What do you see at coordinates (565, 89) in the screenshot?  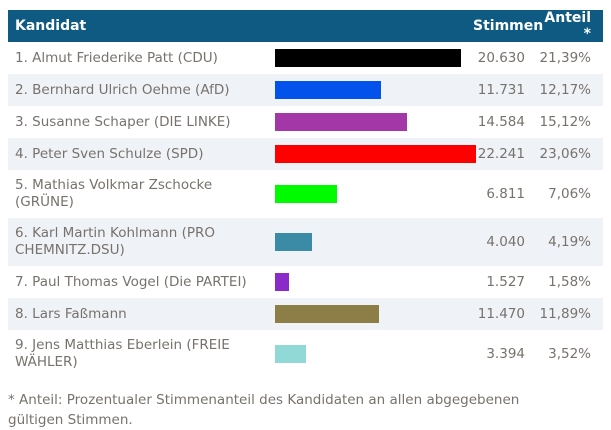 I see `share-value: 12,17%` at bounding box center [565, 89].